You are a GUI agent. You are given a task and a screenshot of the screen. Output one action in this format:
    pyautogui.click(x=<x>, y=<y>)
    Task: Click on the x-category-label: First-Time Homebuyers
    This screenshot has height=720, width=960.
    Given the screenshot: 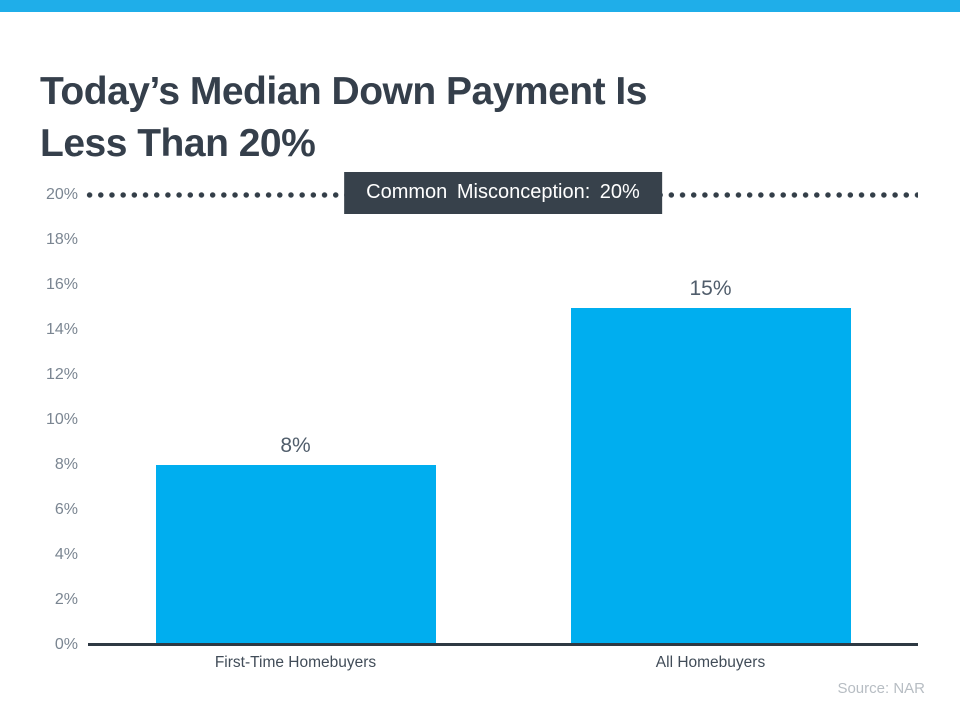 What is the action you would take?
    pyautogui.click(x=295, y=662)
    